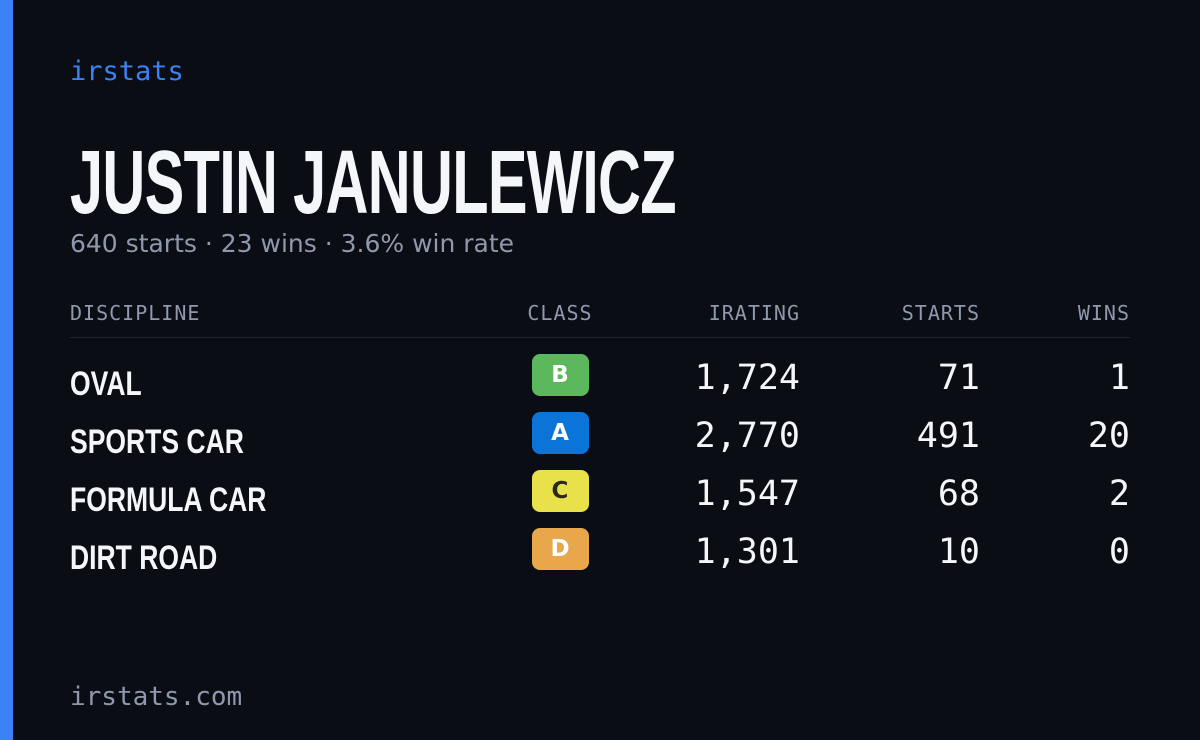  I want to click on column-header: WINS, so click(1103, 313).